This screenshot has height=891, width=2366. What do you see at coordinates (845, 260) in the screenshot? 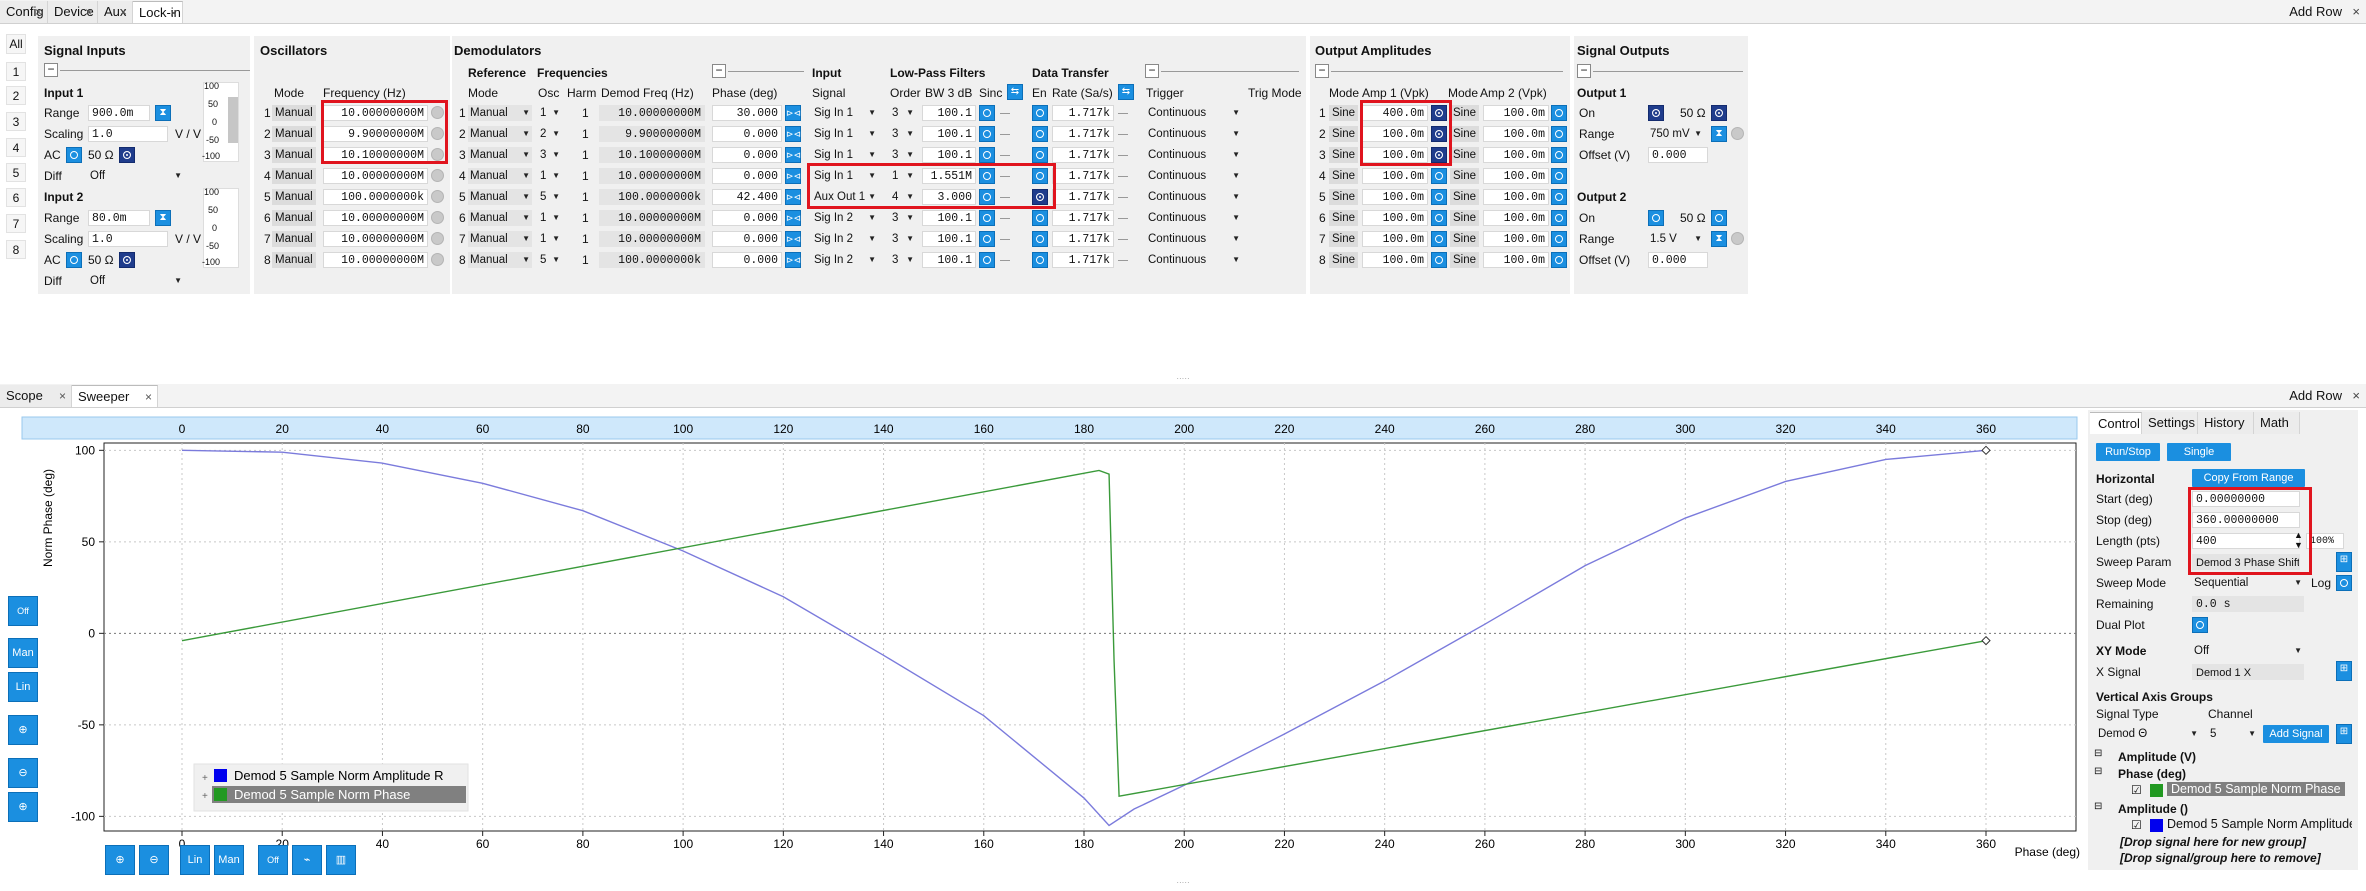
I see `demod-input-dropdown: Sig In 2` at bounding box center [845, 260].